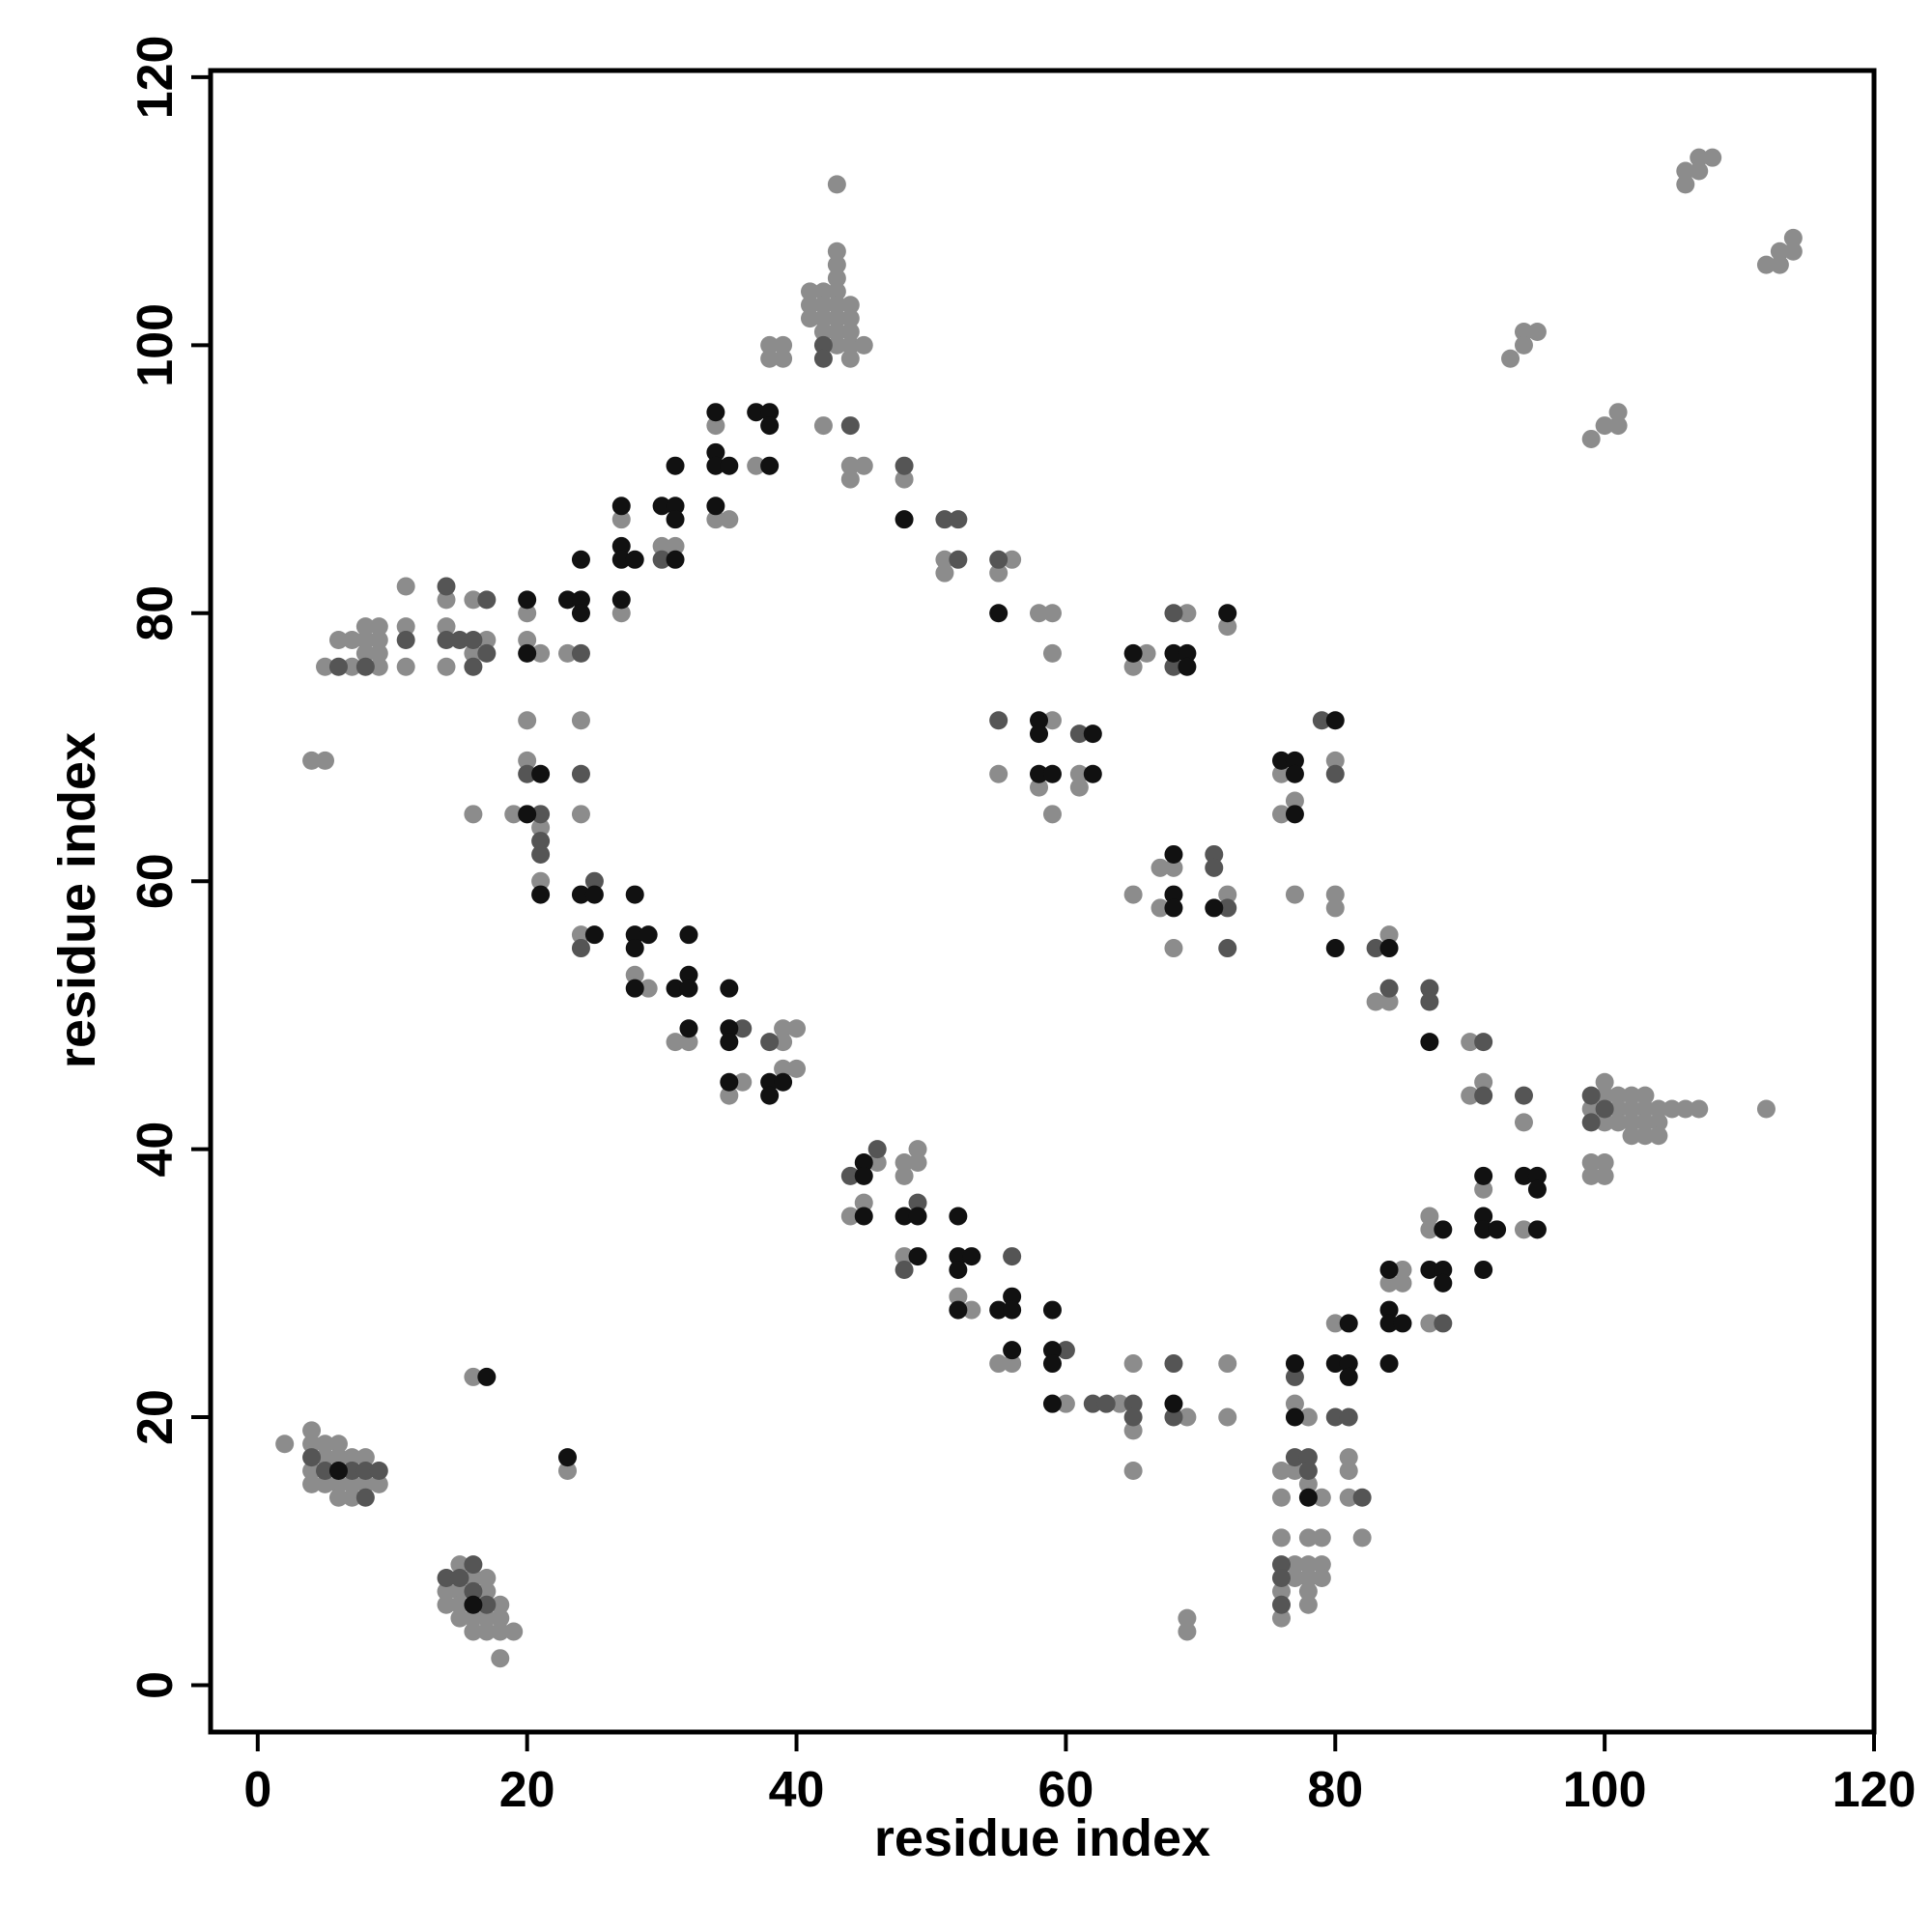 The height and width of the screenshot is (1932, 1932). What do you see at coordinates (797, 1790) in the screenshot?
I see `x-tick-label: 40` at bounding box center [797, 1790].